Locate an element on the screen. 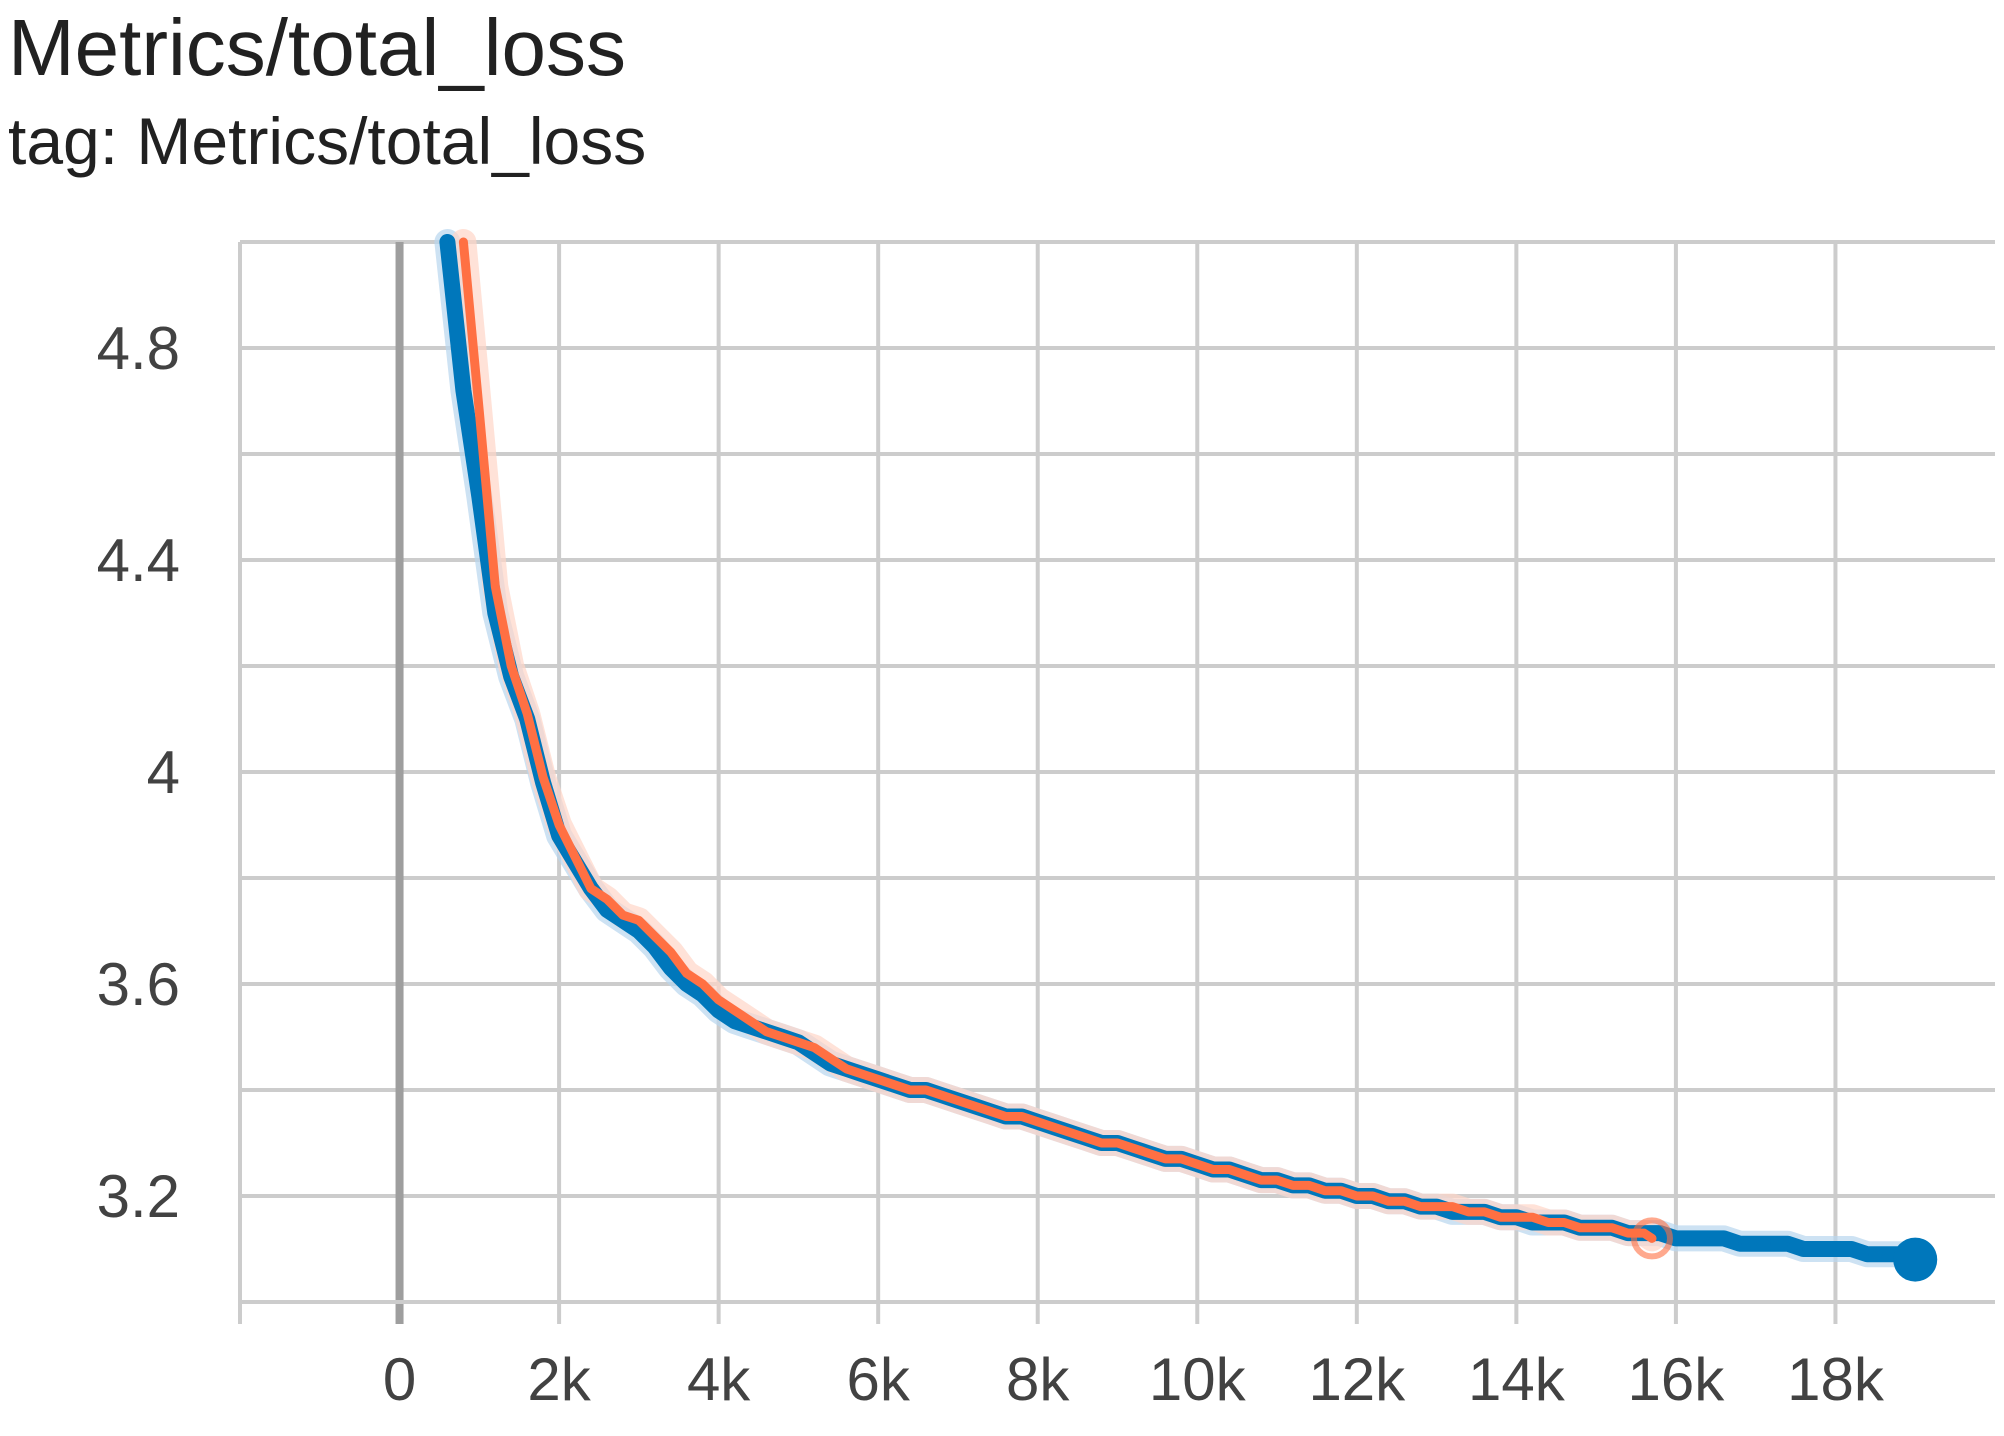  x-tick-label: 4k is located at coordinates (719, 1379).